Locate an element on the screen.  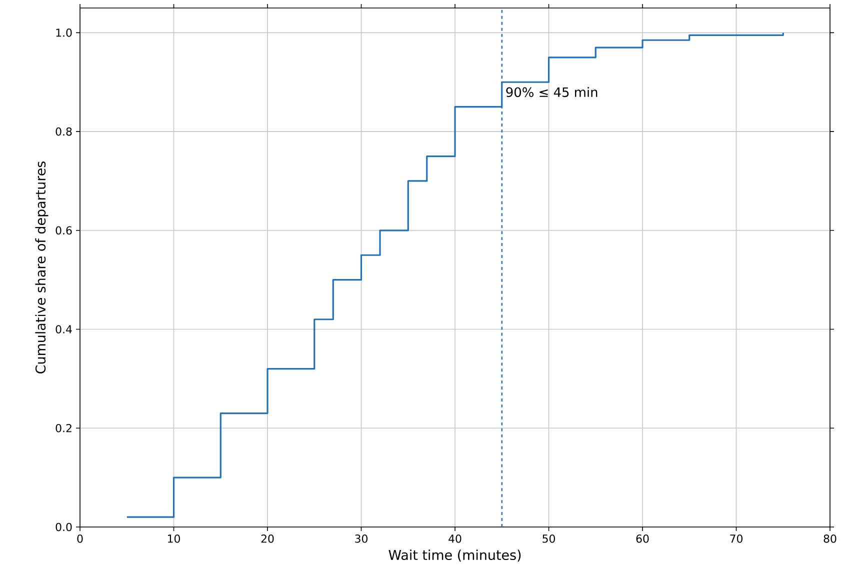
x-tick-label: 0 is located at coordinates (80, 538).